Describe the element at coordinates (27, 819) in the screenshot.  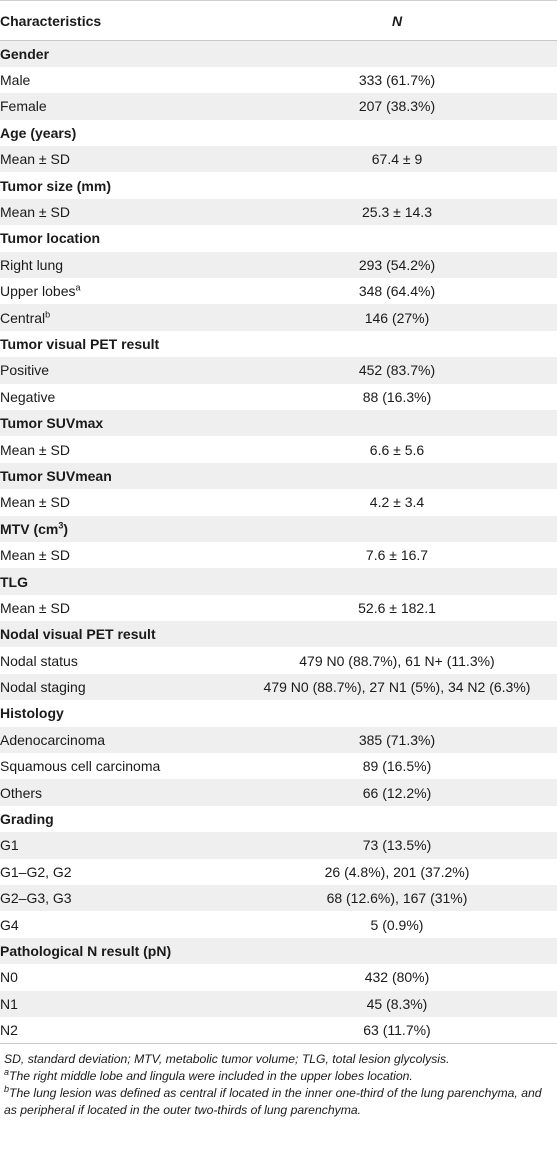
I see `row-label-text: Grading` at that location.